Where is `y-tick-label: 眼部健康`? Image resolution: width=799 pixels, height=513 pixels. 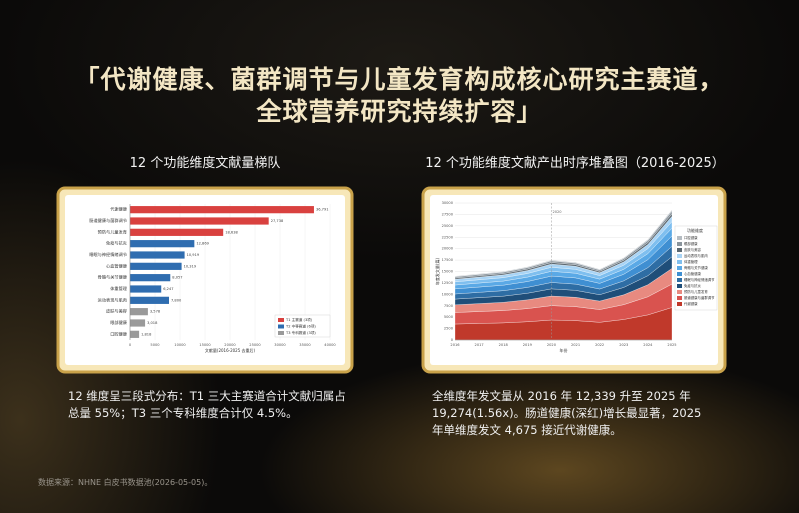
y-tick-label: 眼部健康 is located at coordinates (119, 322).